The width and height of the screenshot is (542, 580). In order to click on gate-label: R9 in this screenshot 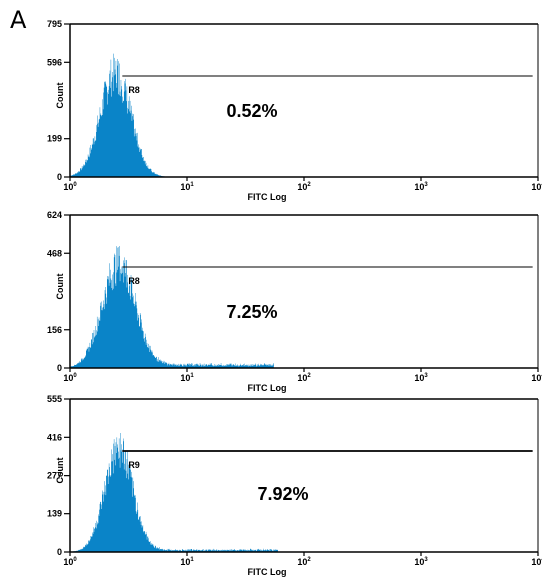, I will do `click(134, 465)`.